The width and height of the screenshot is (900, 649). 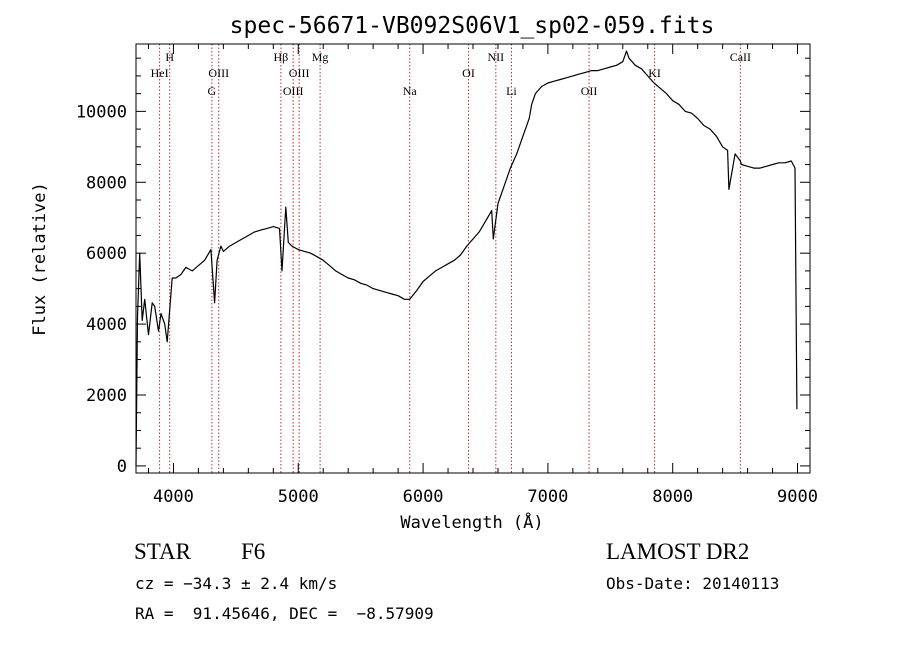 I want to click on survey-name: LAMOST DR2, so click(x=678, y=551).